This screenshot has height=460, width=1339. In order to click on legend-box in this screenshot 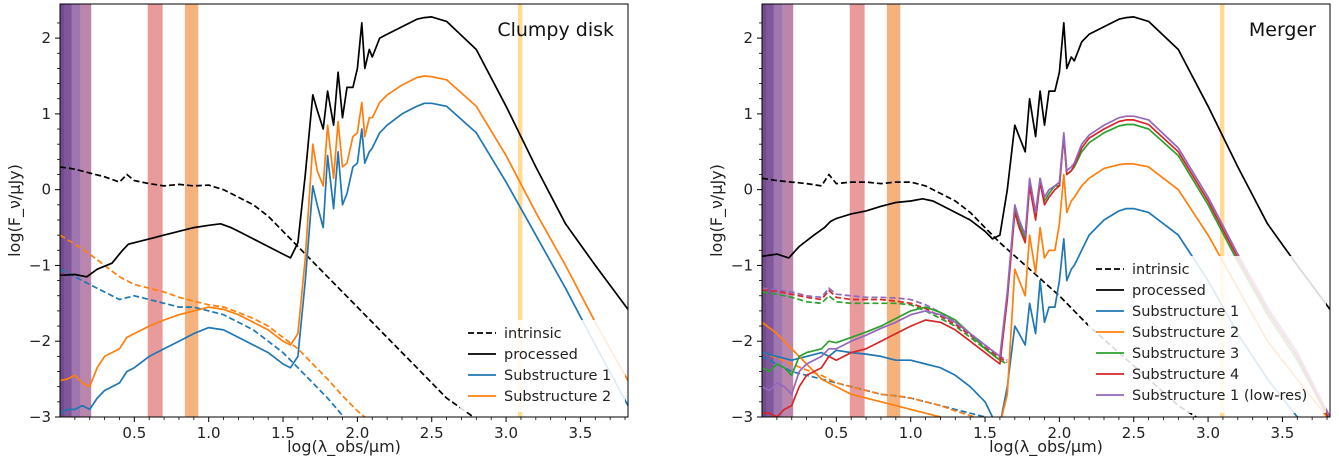, I will do `click(1207, 334)`.